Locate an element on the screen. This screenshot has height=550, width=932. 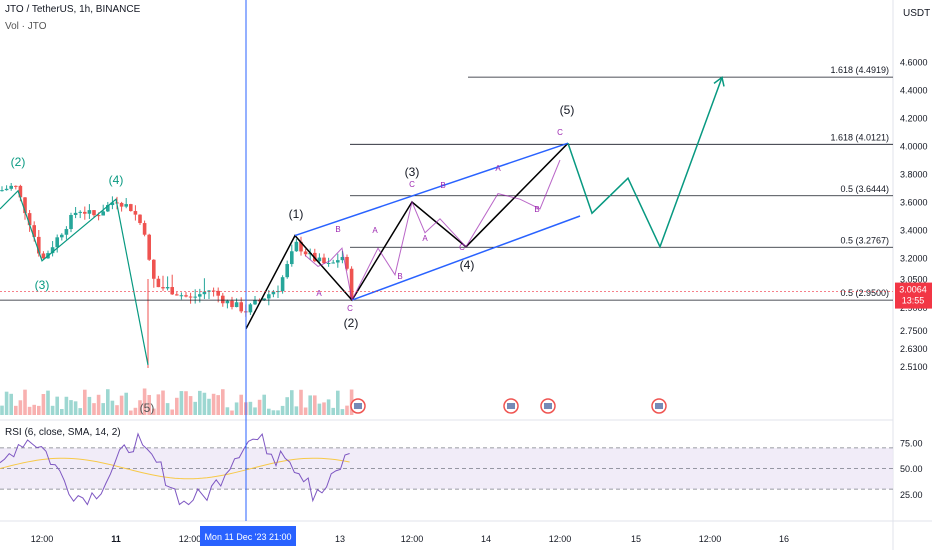
countdown-value: 13:55 is located at coordinates (913, 301).